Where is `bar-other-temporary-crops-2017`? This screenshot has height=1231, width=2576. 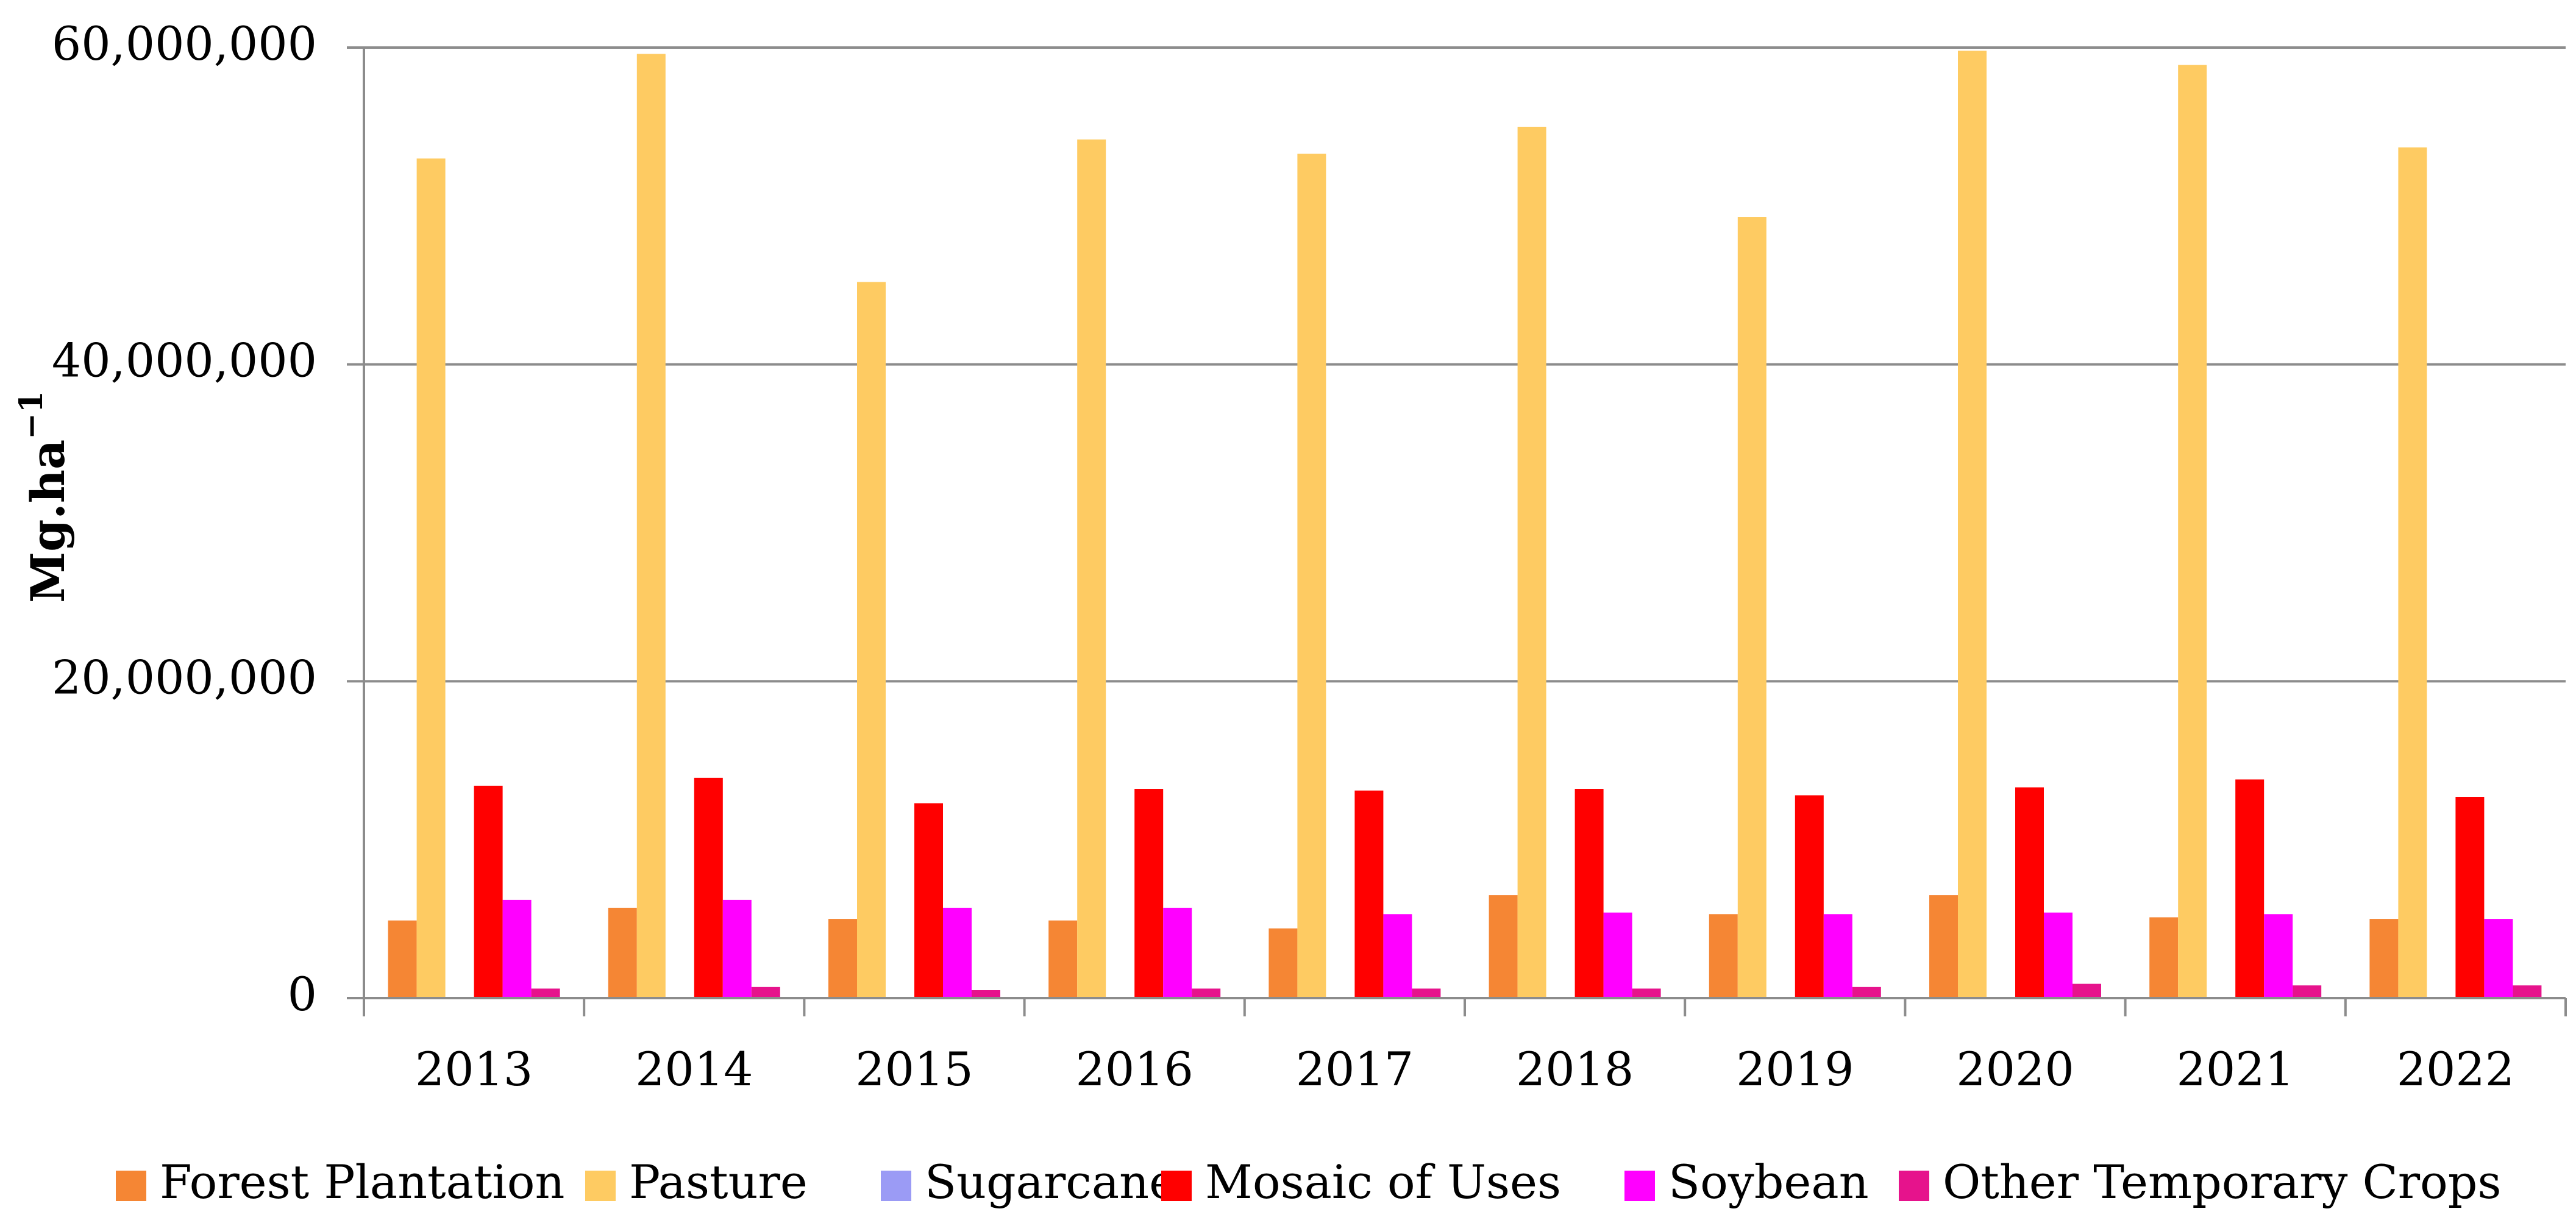 bar-other-temporary-crops-2017 is located at coordinates (1426, 993).